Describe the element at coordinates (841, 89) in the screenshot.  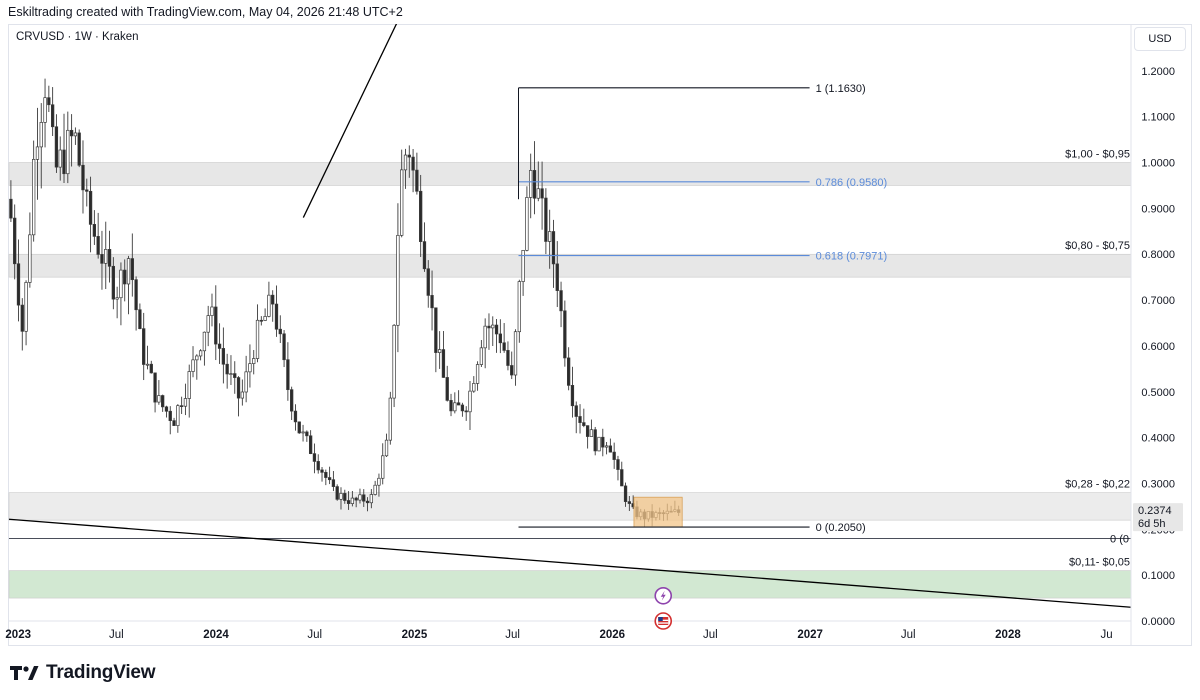
I see `fib-level-label: 1 (1.1630)` at that location.